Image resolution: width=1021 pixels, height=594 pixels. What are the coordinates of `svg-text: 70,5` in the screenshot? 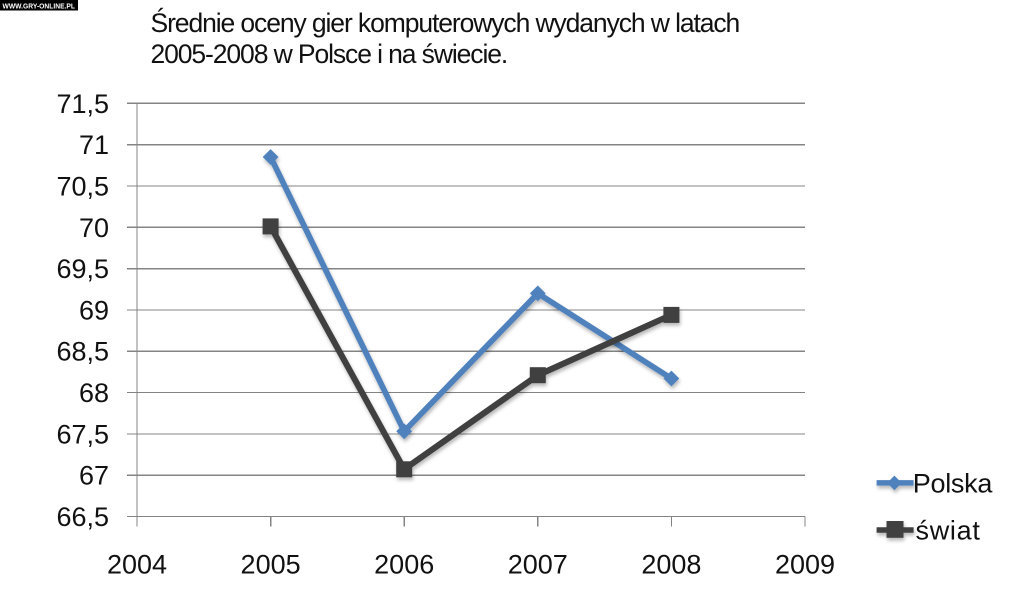 It's located at (82, 186).